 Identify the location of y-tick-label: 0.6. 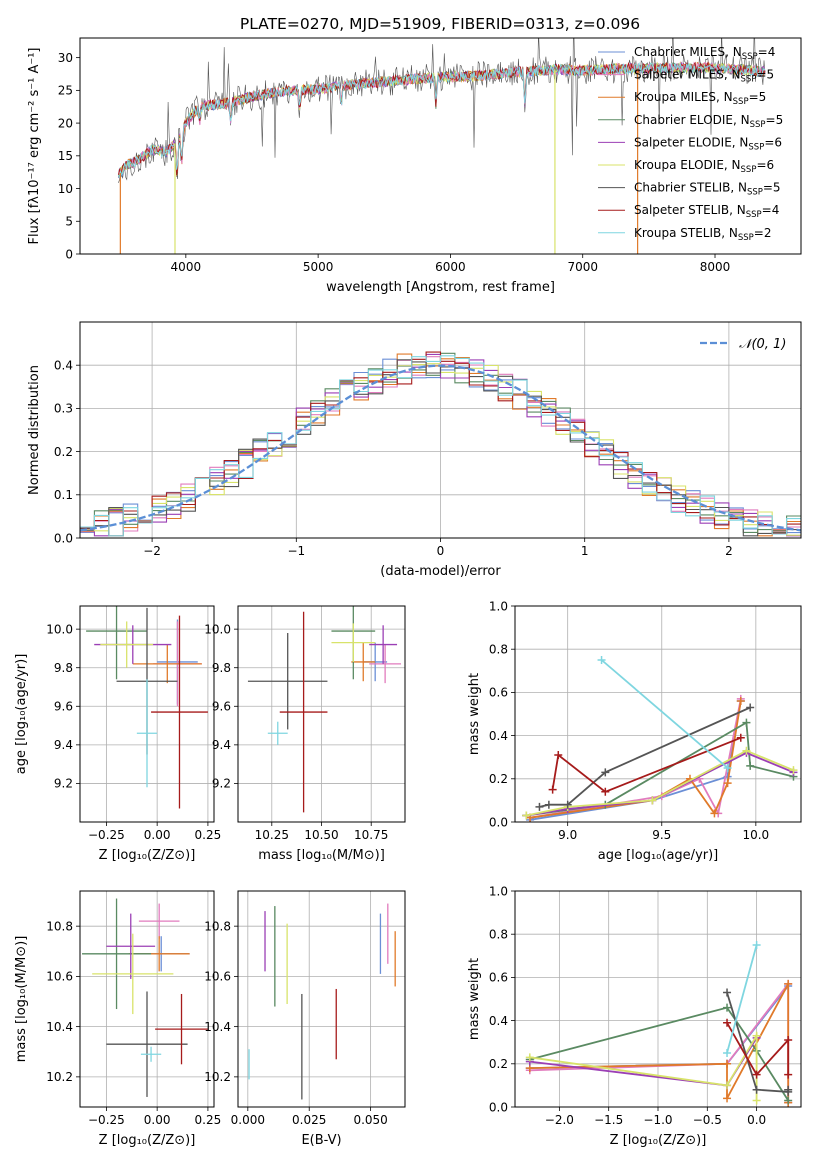
(498, 693).